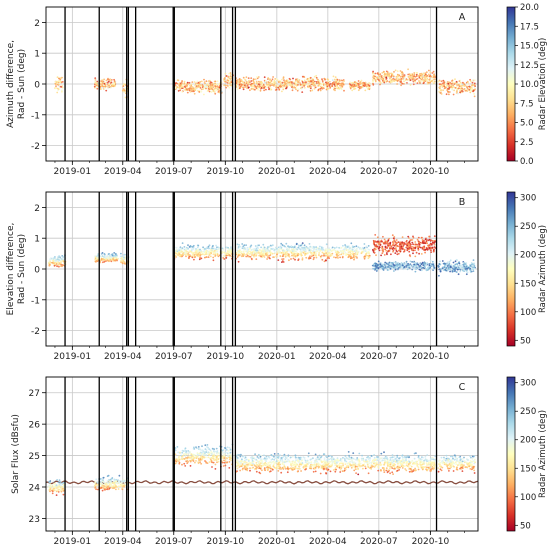  I want to click on x-tick-label: 2019-07, so click(174, 172).